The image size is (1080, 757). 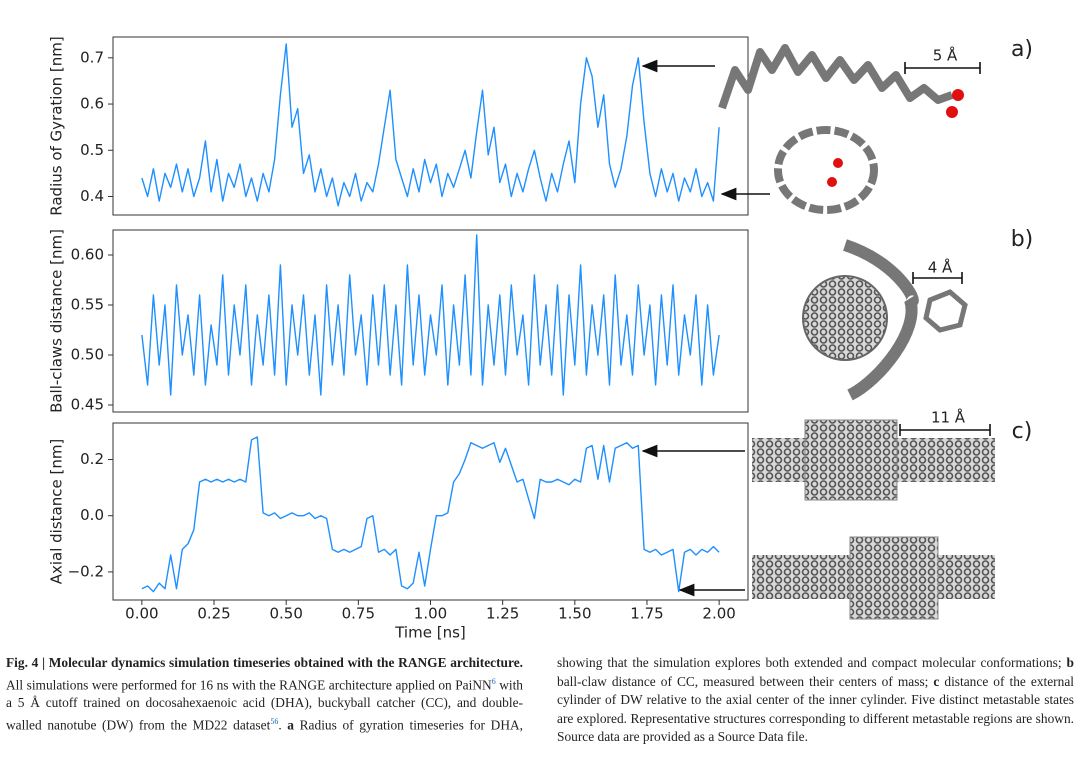 What do you see at coordinates (92, 459) in the screenshot?
I see `y-tick-label: 0.2` at bounding box center [92, 459].